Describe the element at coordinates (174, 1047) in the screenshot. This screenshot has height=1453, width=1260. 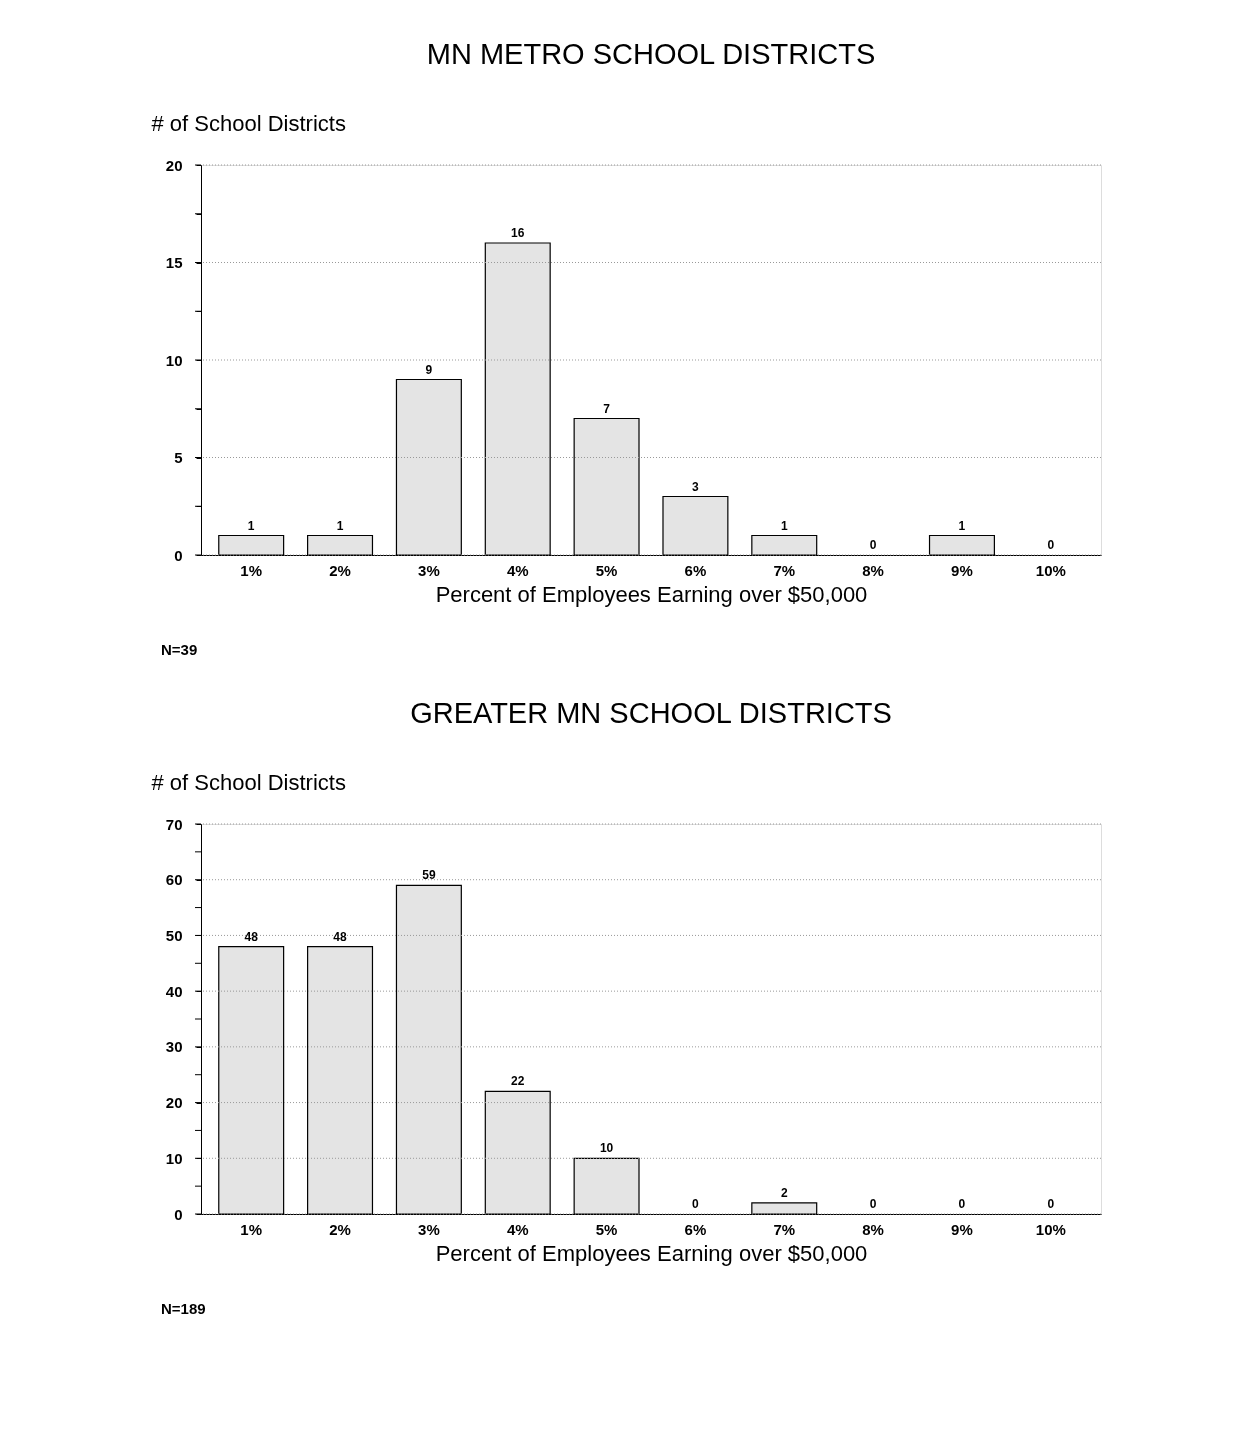
I see `y-tick-label: 30` at that location.